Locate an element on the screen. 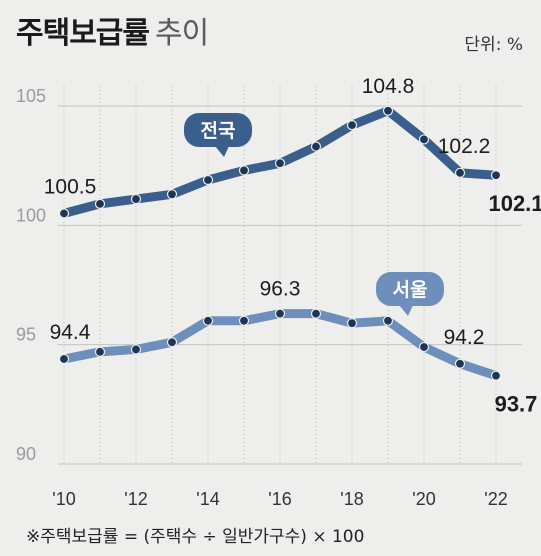 Image resolution: width=541 pixels, height=556 pixels. series-name-label: 서울 is located at coordinates (410, 290).